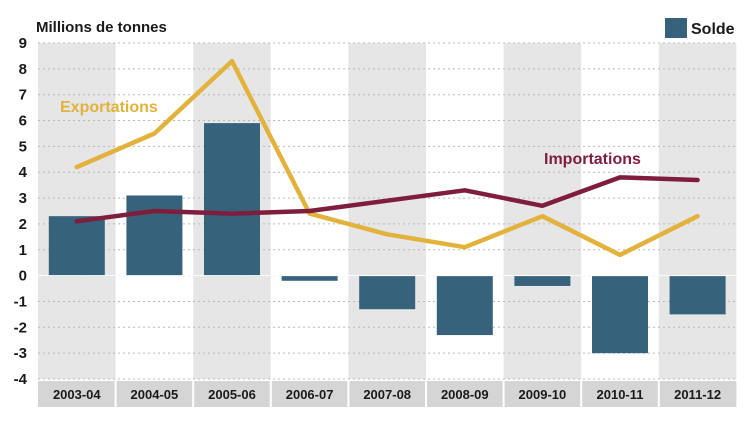 This screenshot has height=443, width=747. What do you see at coordinates (23, 250) in the screenshot?
I see `y-tick-label: 1` at bounding box center [23, 250].